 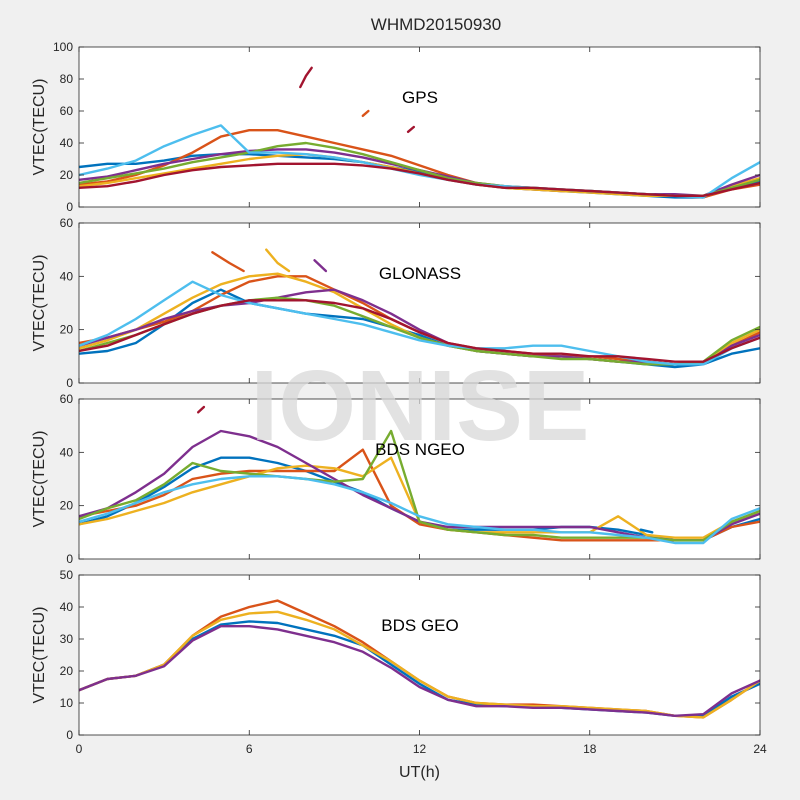 I want to click on x-tick-label: 18, so click(x=590, y=749).